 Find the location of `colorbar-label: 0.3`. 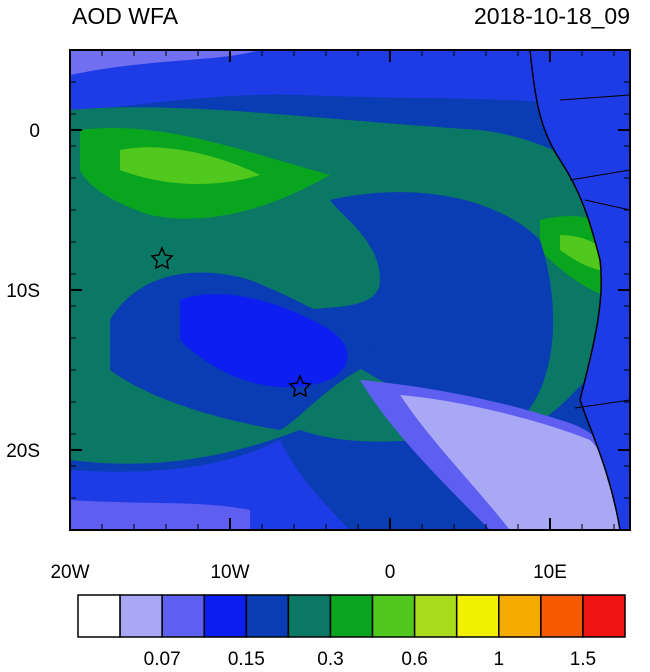

colorbar-label: 0.3 is located at coordinates (330, 658).